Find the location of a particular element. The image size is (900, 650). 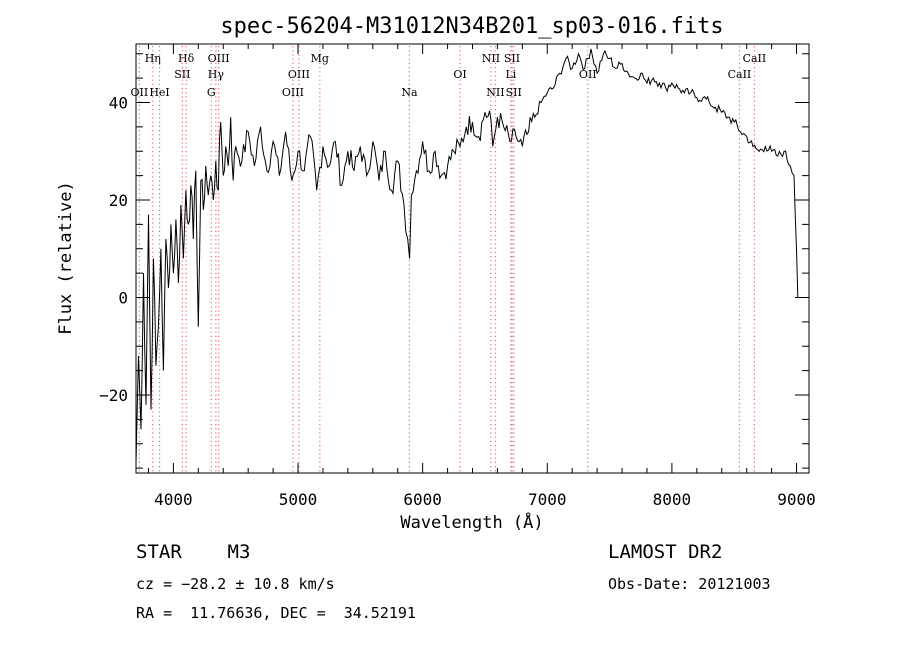

x-tick-label: 7000 is located at coordinates (547, 499).